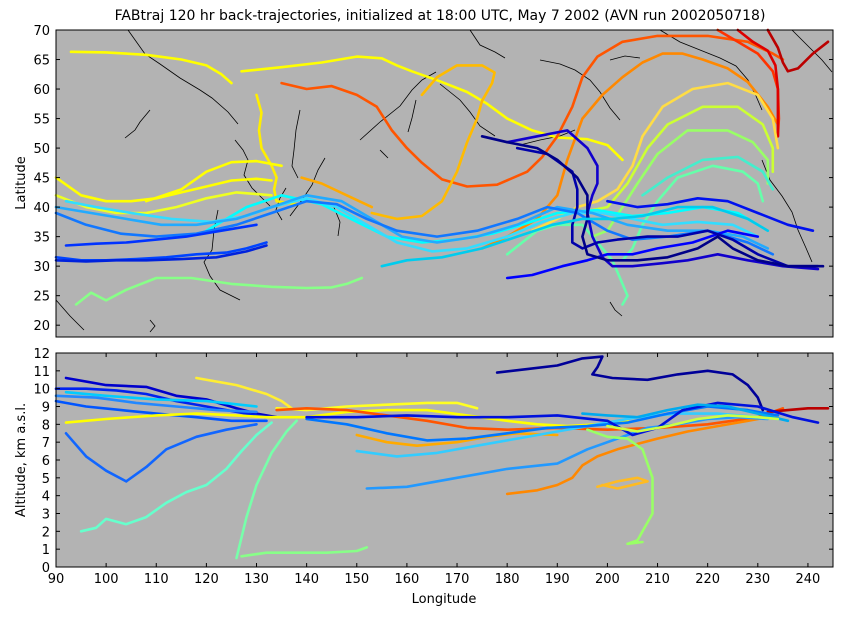 This screenshot has height=621, width=868. I want to click on y-tick-label: 7, so click(46, 443).